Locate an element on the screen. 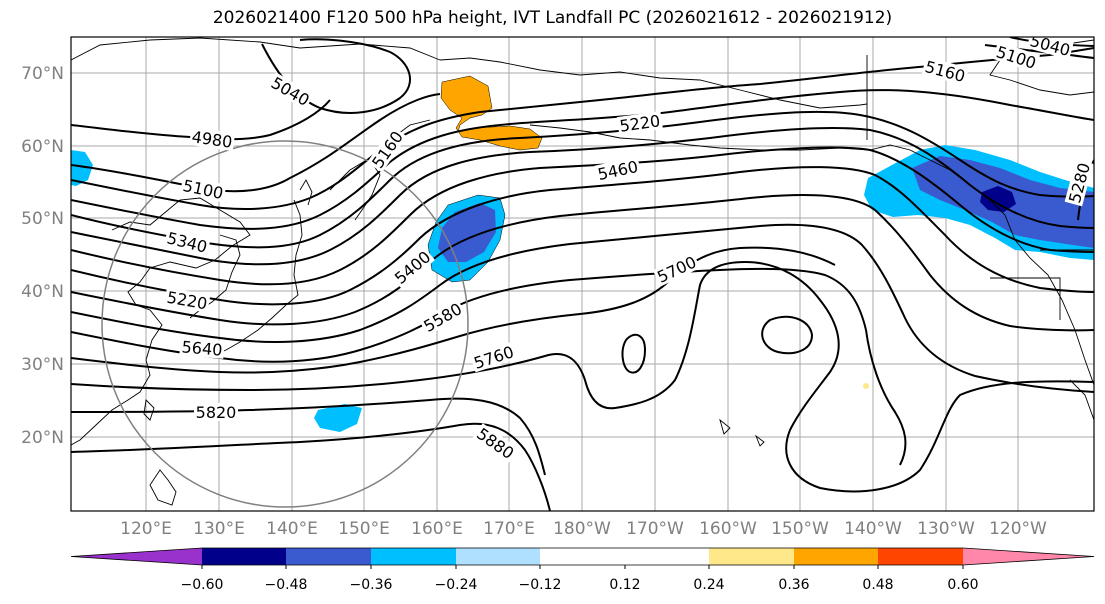 Image resolution: width=1105 pixels, height=604 pixels. lon-label: 130°E is located at coordinates (219, 529).